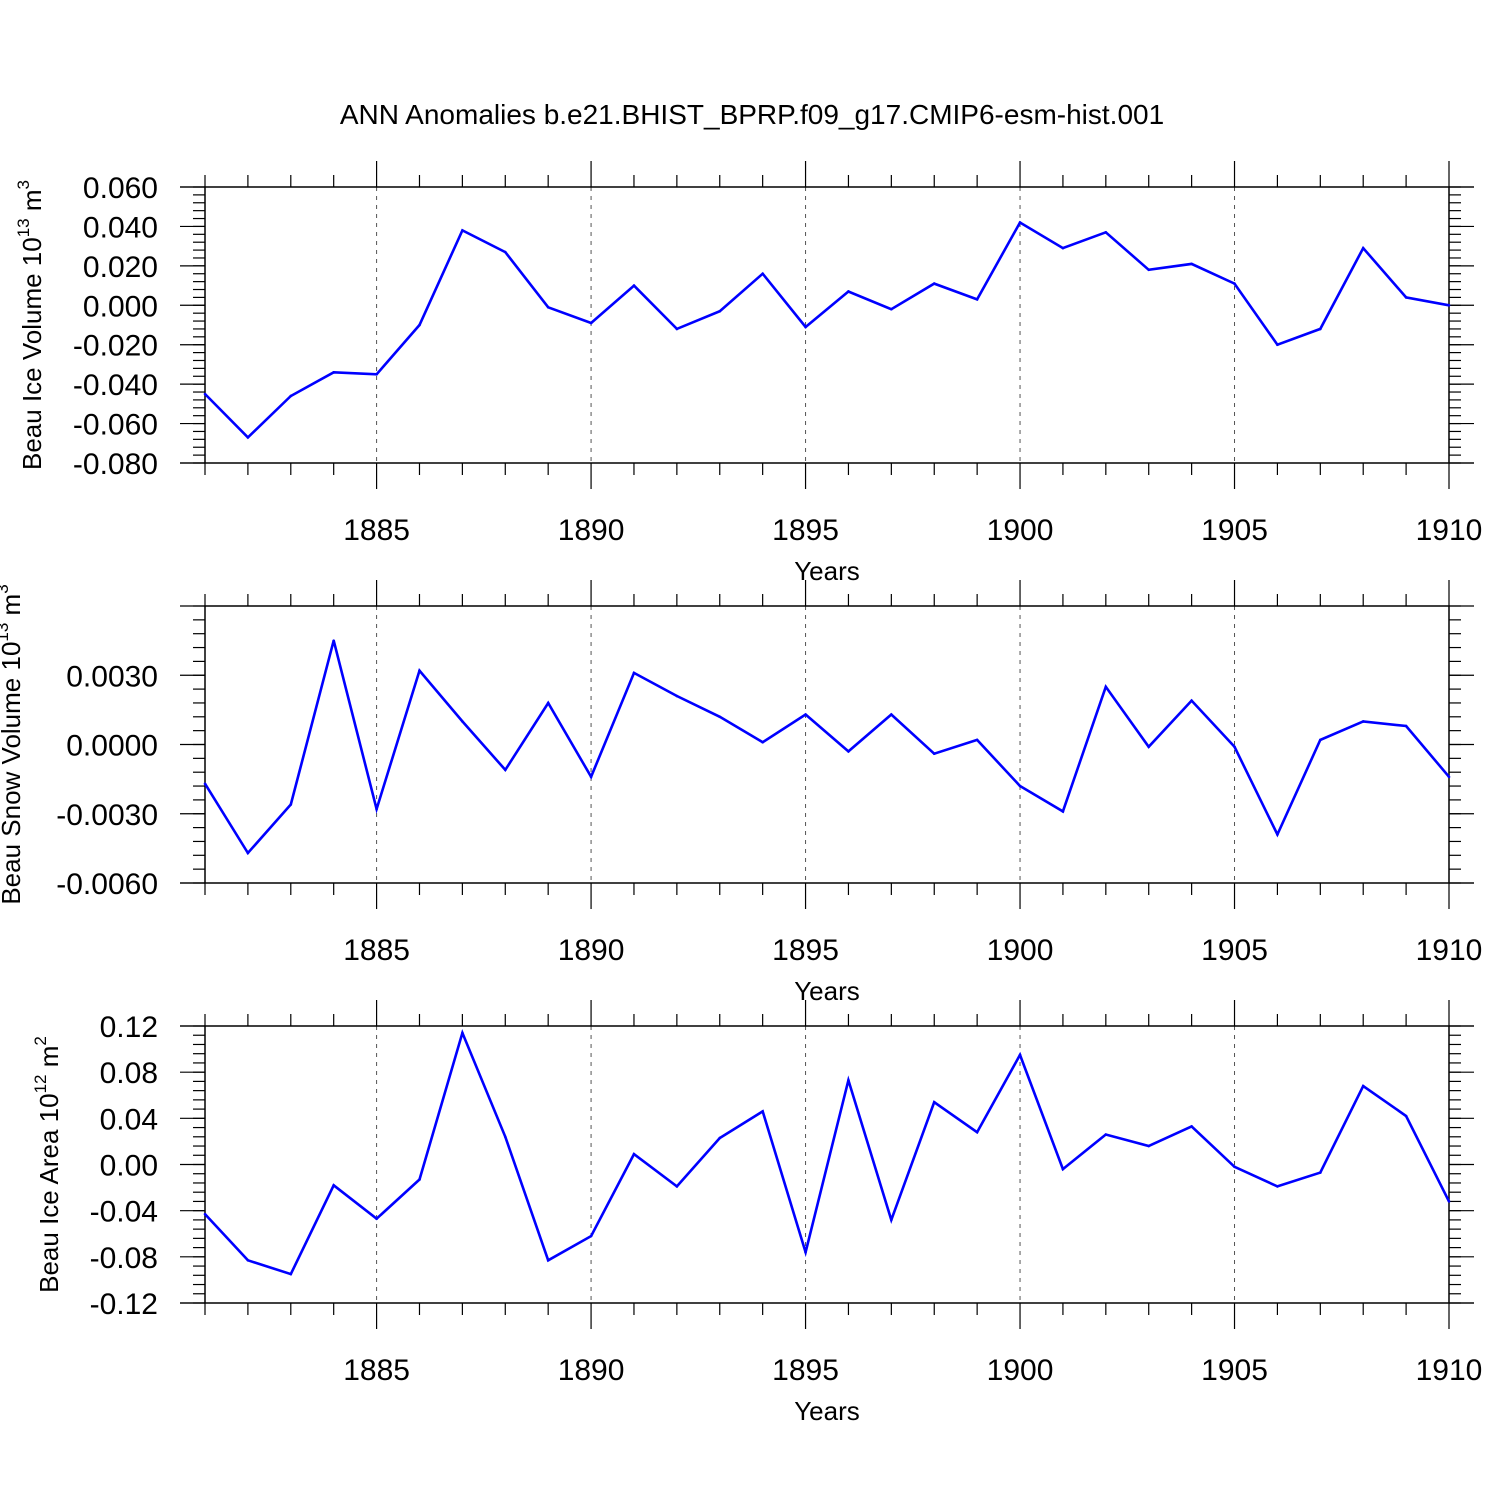  Describe the element at coordinates (1020, 222) in the screenshot. I see `data-point-1900` at that location.